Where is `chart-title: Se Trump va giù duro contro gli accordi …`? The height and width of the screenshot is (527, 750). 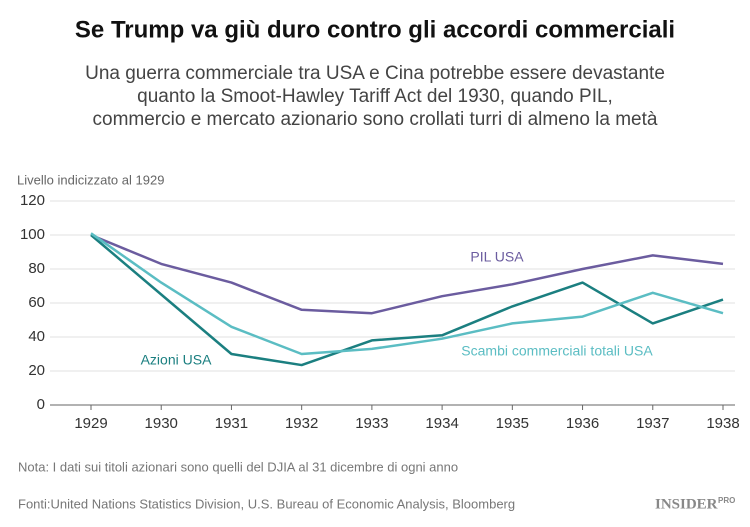 chart-title: Se Trump va giù duro contro gli accordi … is located at coordinates (375, 29).